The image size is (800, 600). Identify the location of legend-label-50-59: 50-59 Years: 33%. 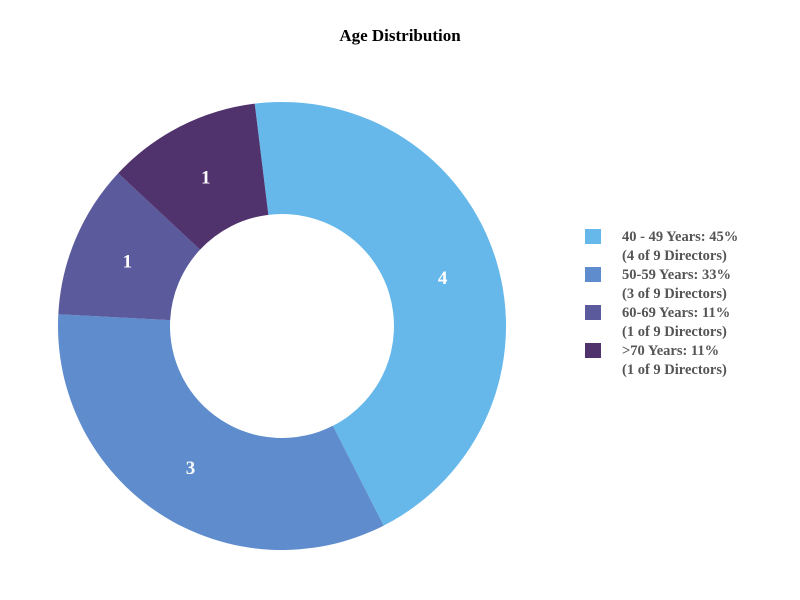
(676, 275).